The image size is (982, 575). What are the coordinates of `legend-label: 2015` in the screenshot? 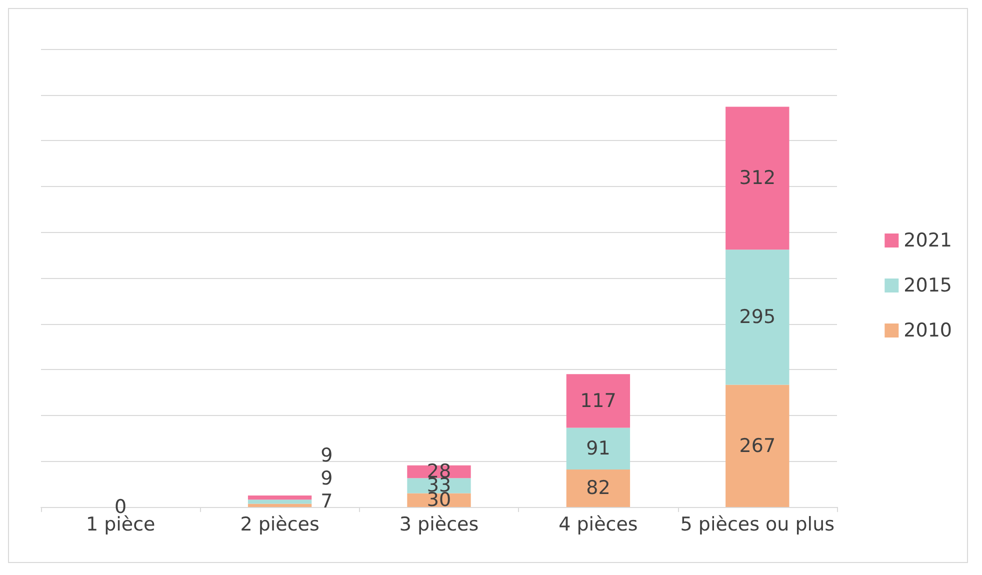 It's located at (928, 285).